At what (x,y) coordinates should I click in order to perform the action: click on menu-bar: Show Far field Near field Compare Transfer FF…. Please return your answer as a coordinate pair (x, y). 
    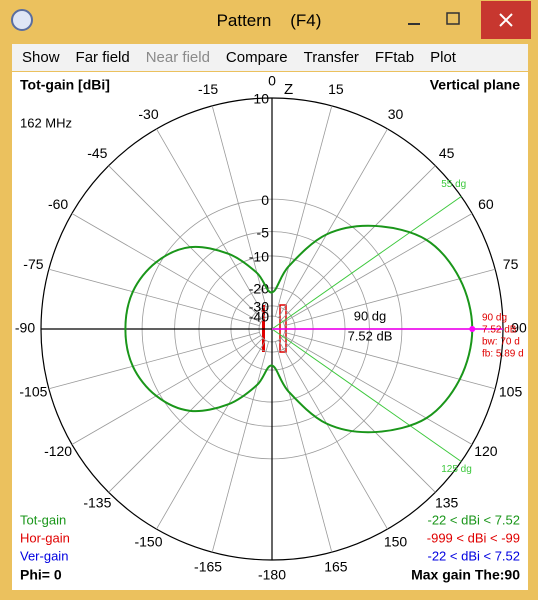
    Looking at the image, I should click on (270, 57).